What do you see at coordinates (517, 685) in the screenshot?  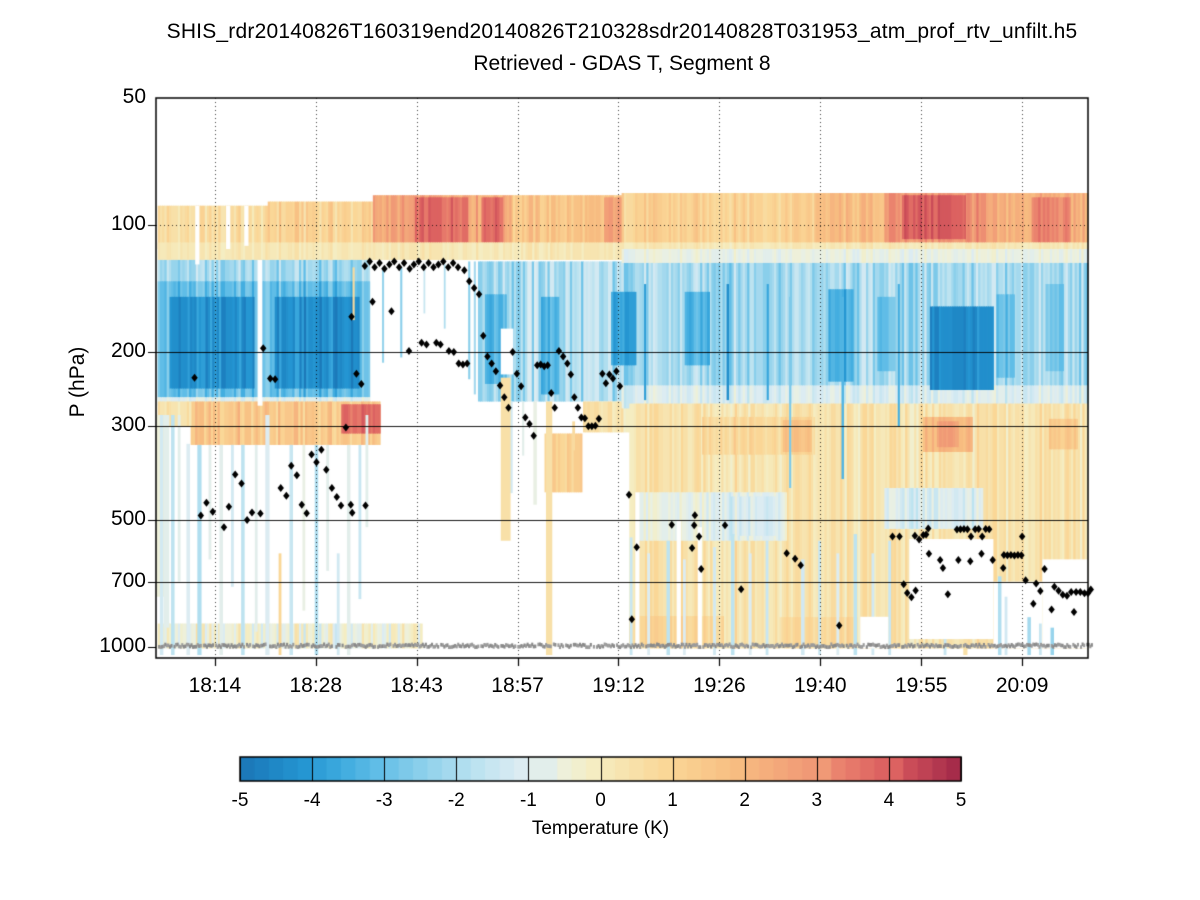 I see `x-tick-label: 18:57` at bounding box center [517, 685].